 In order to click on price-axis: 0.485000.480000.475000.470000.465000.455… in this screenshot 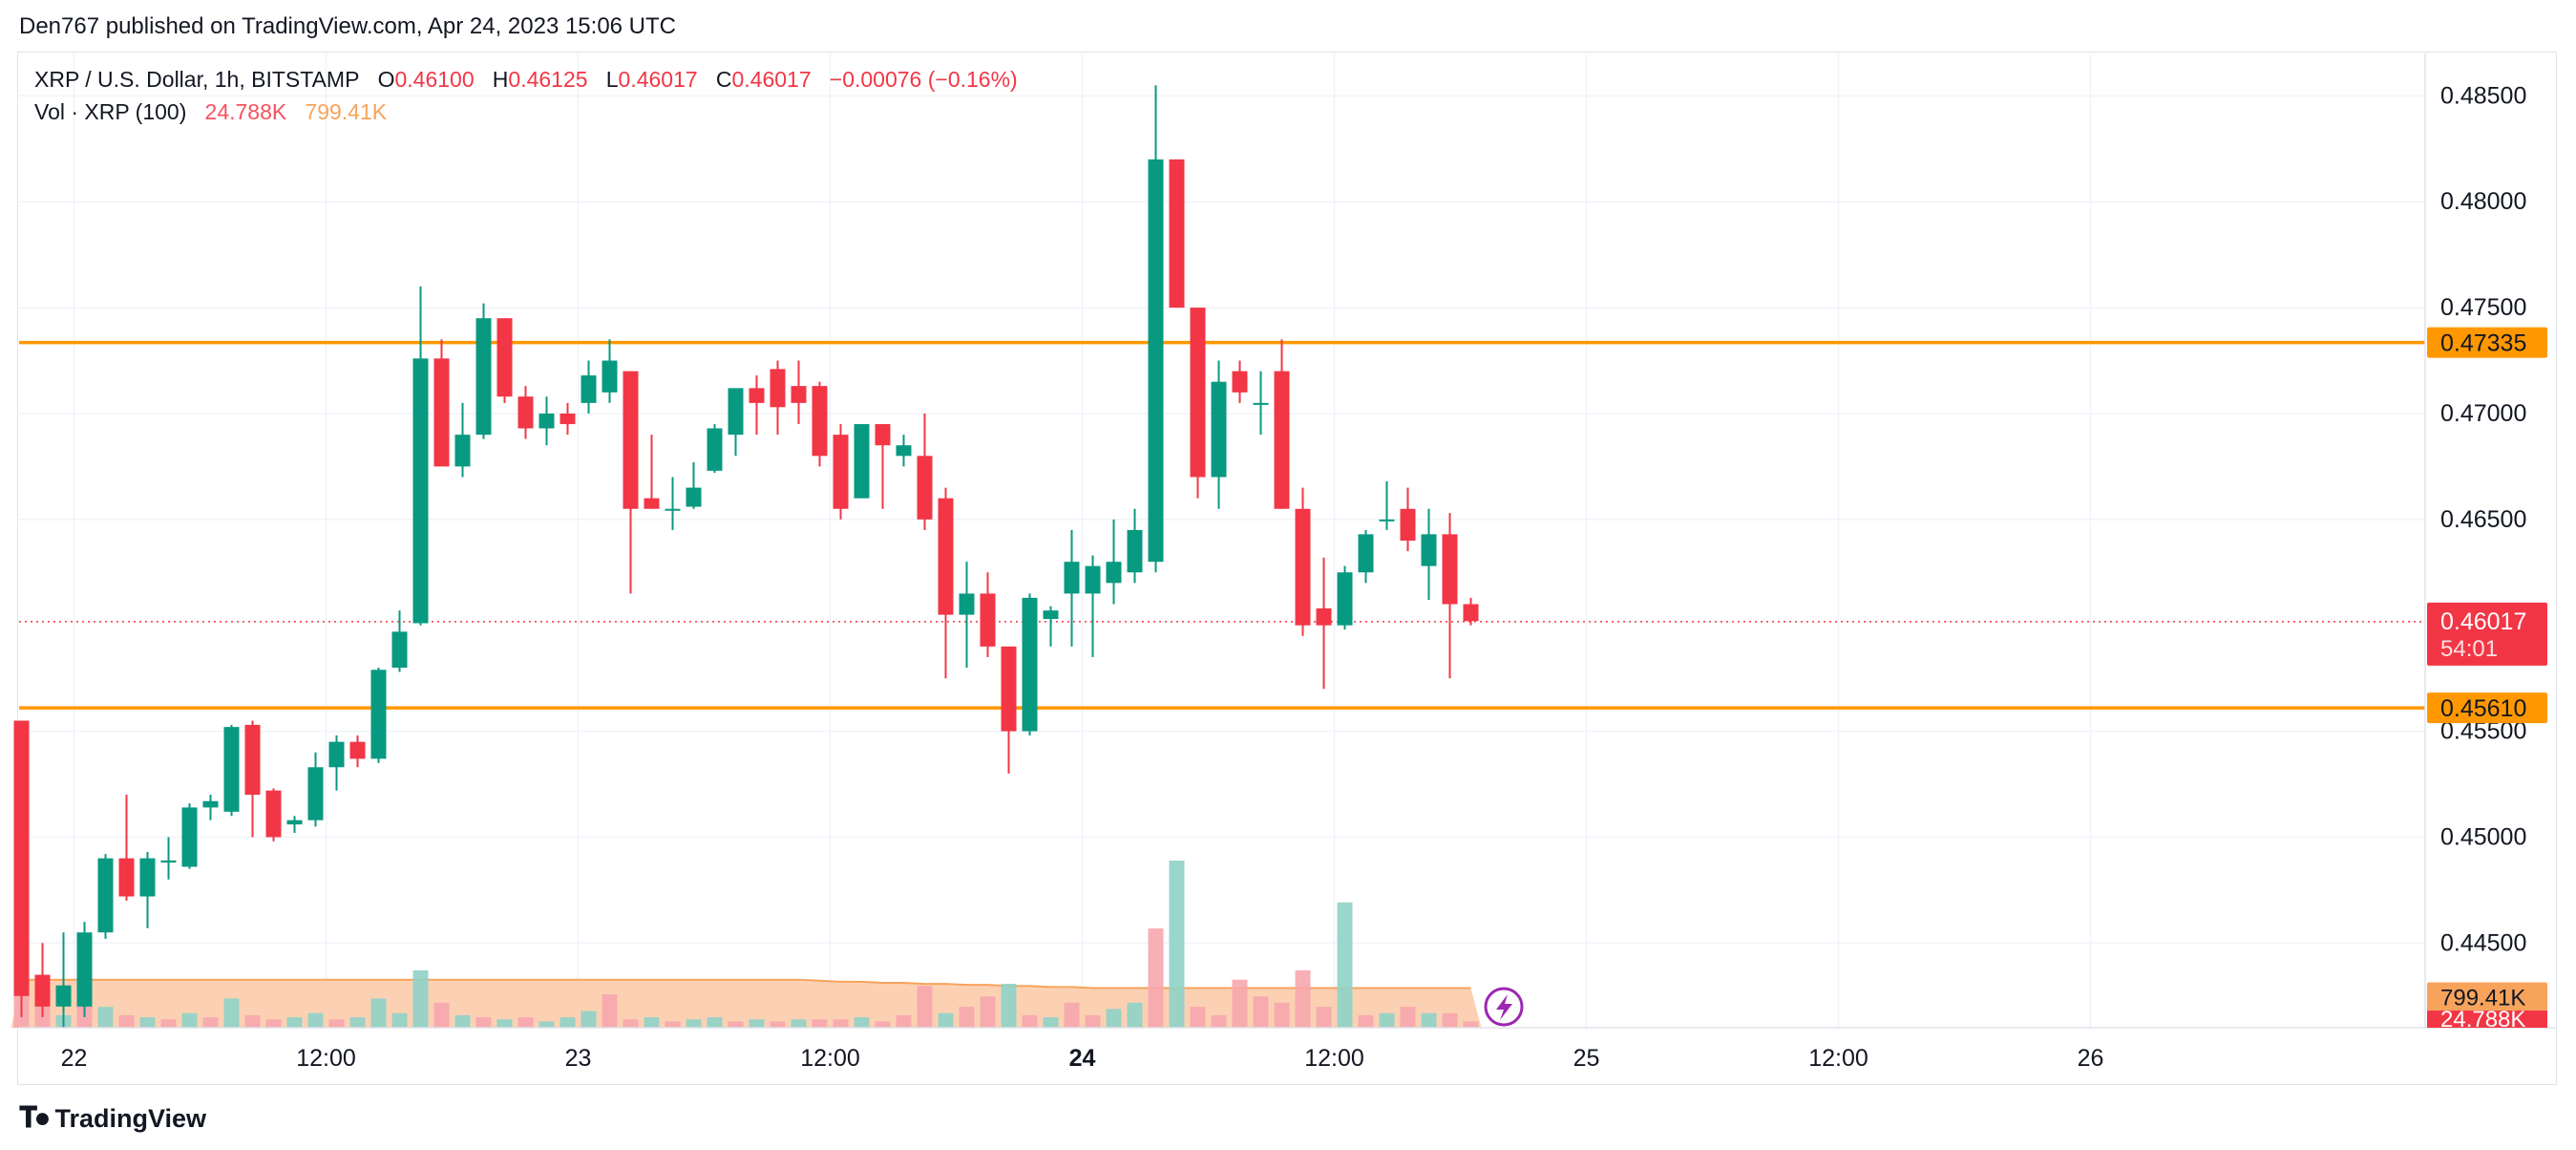, I will do `click(2475, 541)`.